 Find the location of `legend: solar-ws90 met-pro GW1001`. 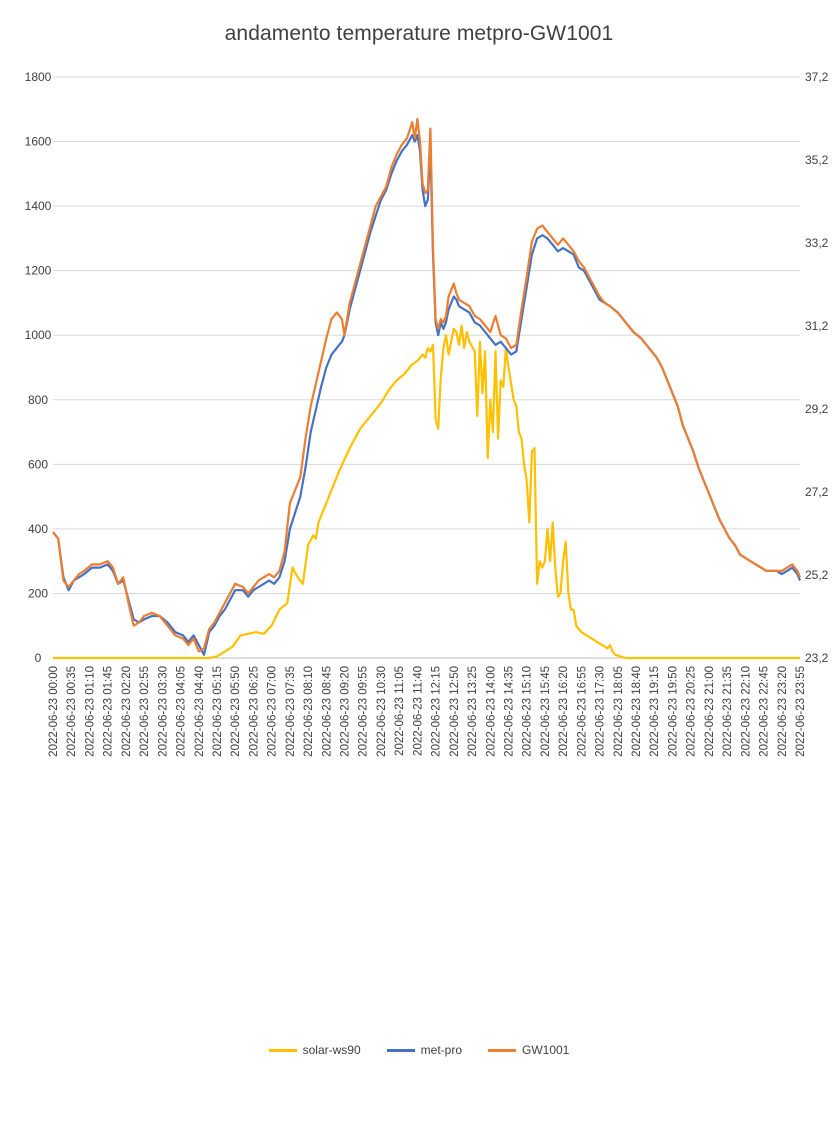

legend: solar-ws90 met-pro GW1001 is located at coordinates (419, 1050).